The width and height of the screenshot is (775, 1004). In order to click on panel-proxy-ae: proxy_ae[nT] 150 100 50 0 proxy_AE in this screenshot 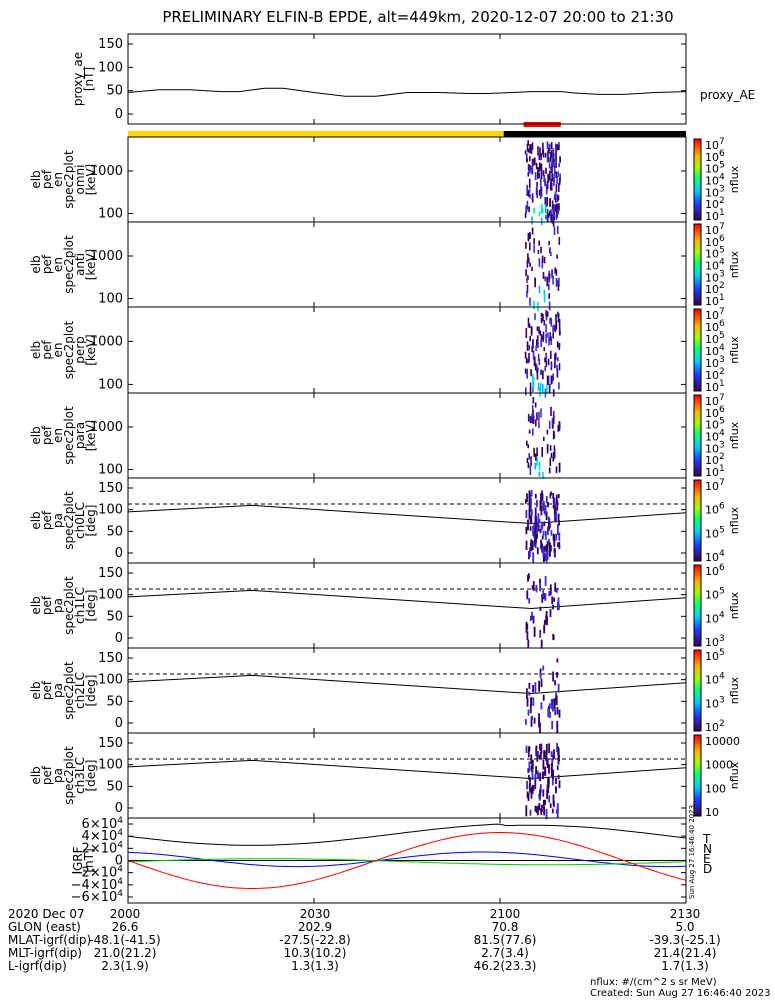, I will do `click(413, 79)`.